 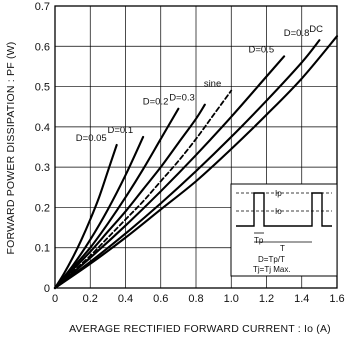 I want to click on curve-label-d-0-05: D=0.05, so click(x=91, y=138).